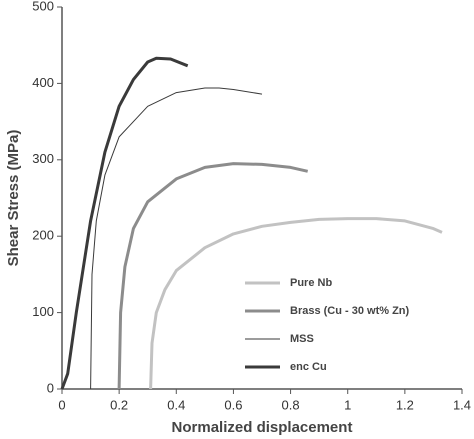 The height and width of the screenshot is (439, 474). Describe the element at coordinates (405, 404) in the screenshot. I see `x-tick-label: 1.2` at that location.